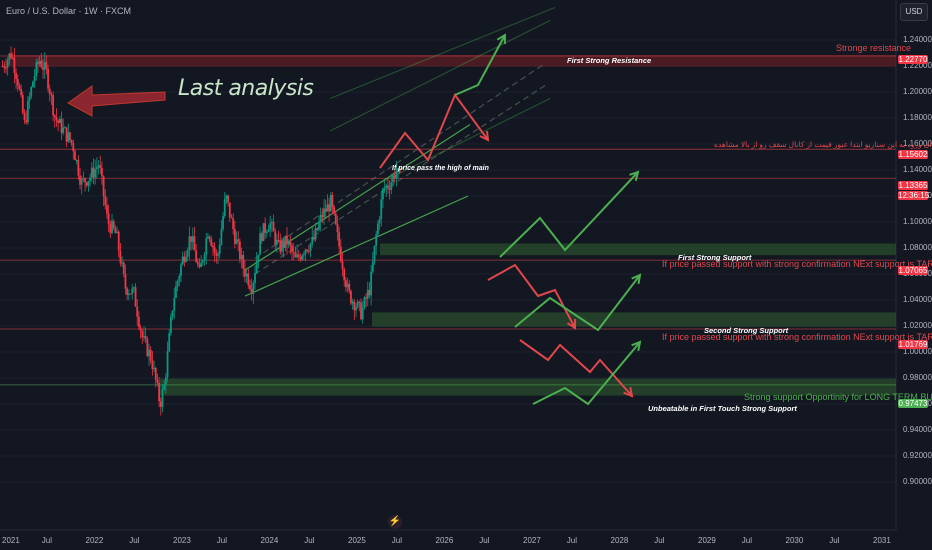 The image size is (932, 550). What do you see at coordinates (913, 154) in the screenshot?
I see `price-tag-mid-resistance: 1.15602` at bounding box center [913, 154].